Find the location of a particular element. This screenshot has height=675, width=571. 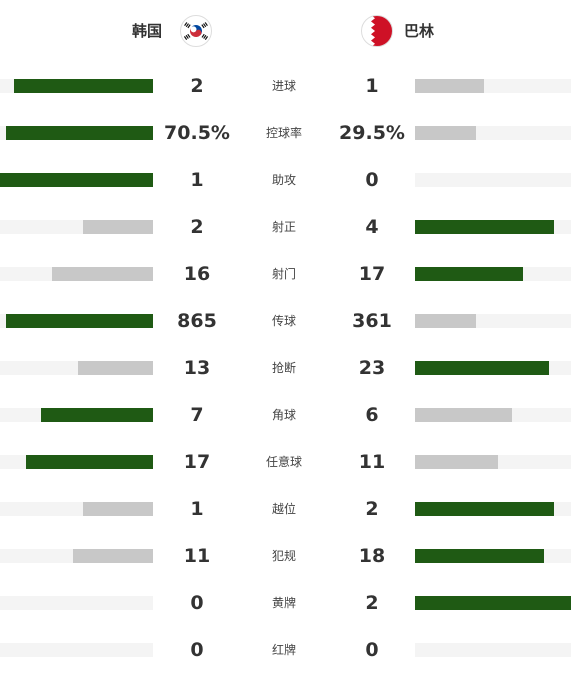

stat-row: 1 助攻 0 is located at coordinates (285, 181).